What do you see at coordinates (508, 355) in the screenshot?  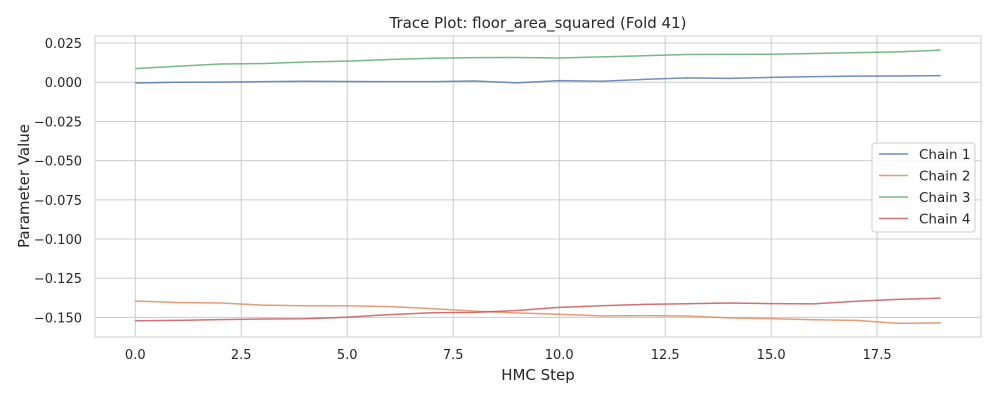 I see `x-tick-labels: 0.0 2.5 5.0 7.5 10.0 12.5 15.0 17.5` at bounding box center [508, 355].